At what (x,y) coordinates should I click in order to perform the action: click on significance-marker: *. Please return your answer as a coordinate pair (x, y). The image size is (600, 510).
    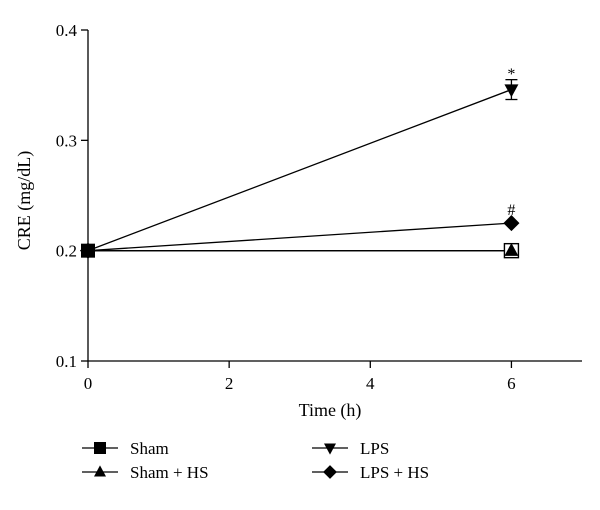
    Looking at the image, I should click on (511, 74).